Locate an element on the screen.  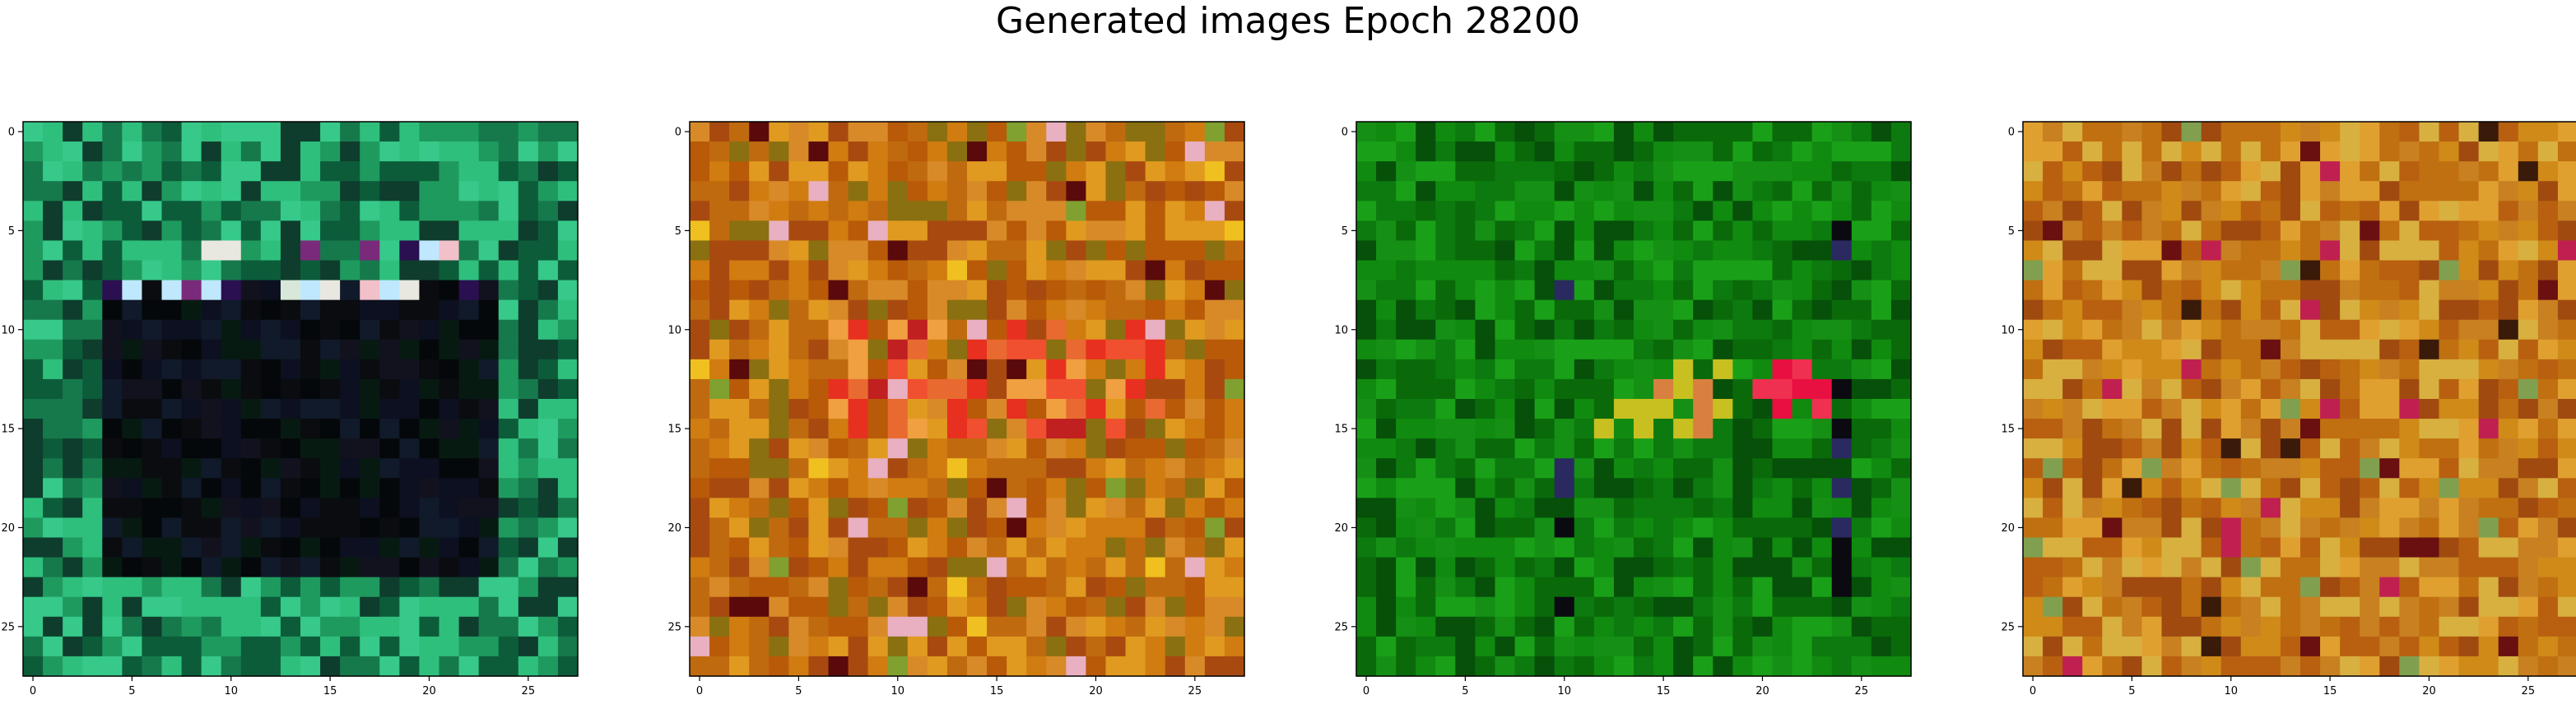
y-tick-label: 20 is located at coordinates (2008, 528).